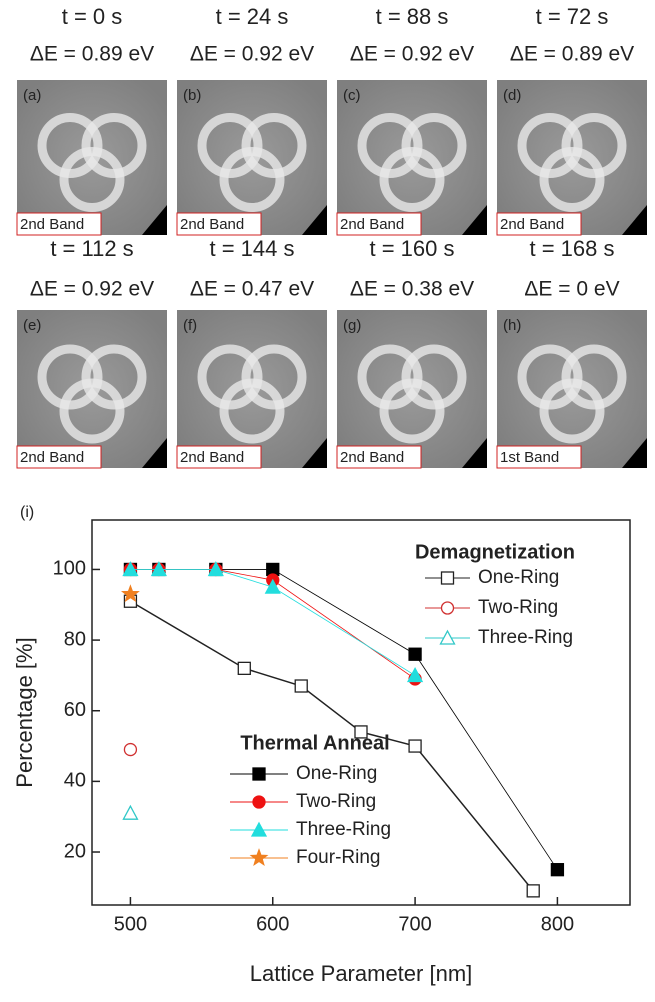 The height and width of the screenshot is (1002, 655). What do you see at coordinates (75, 851) in the screenshot?
I see `y-tick-label: 20` at bounding box center [75, 851].